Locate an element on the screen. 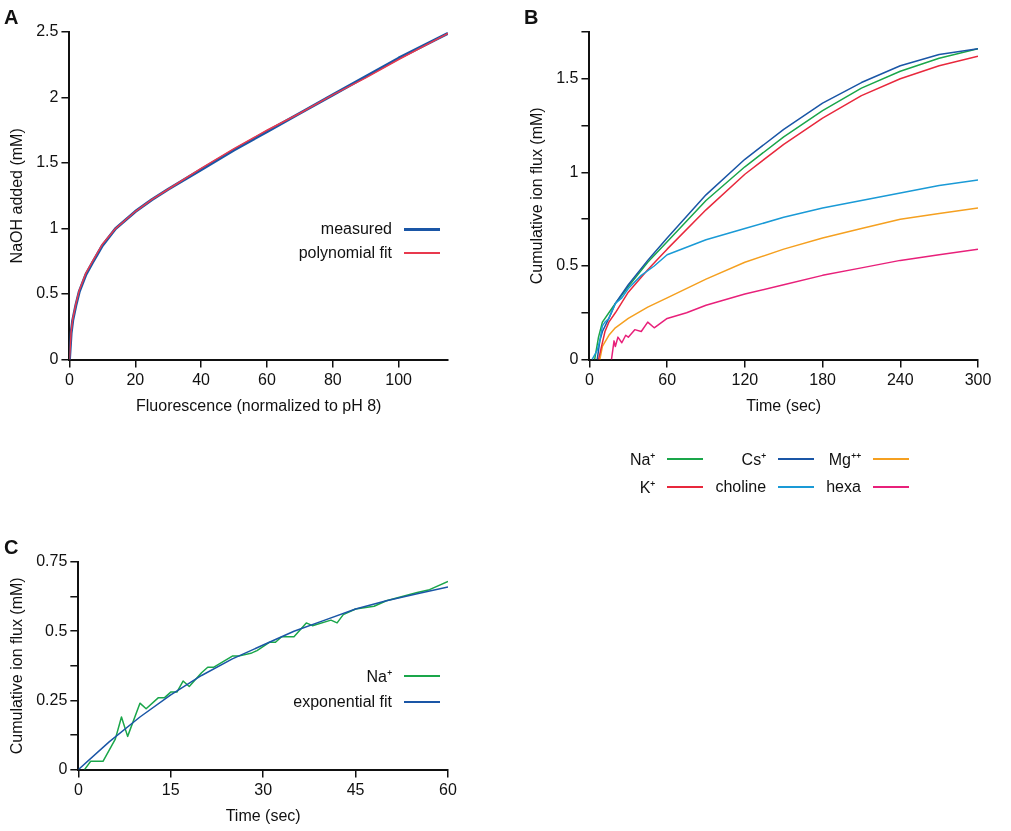  x-tick-label: 20 is located at coordinates (135, 379).